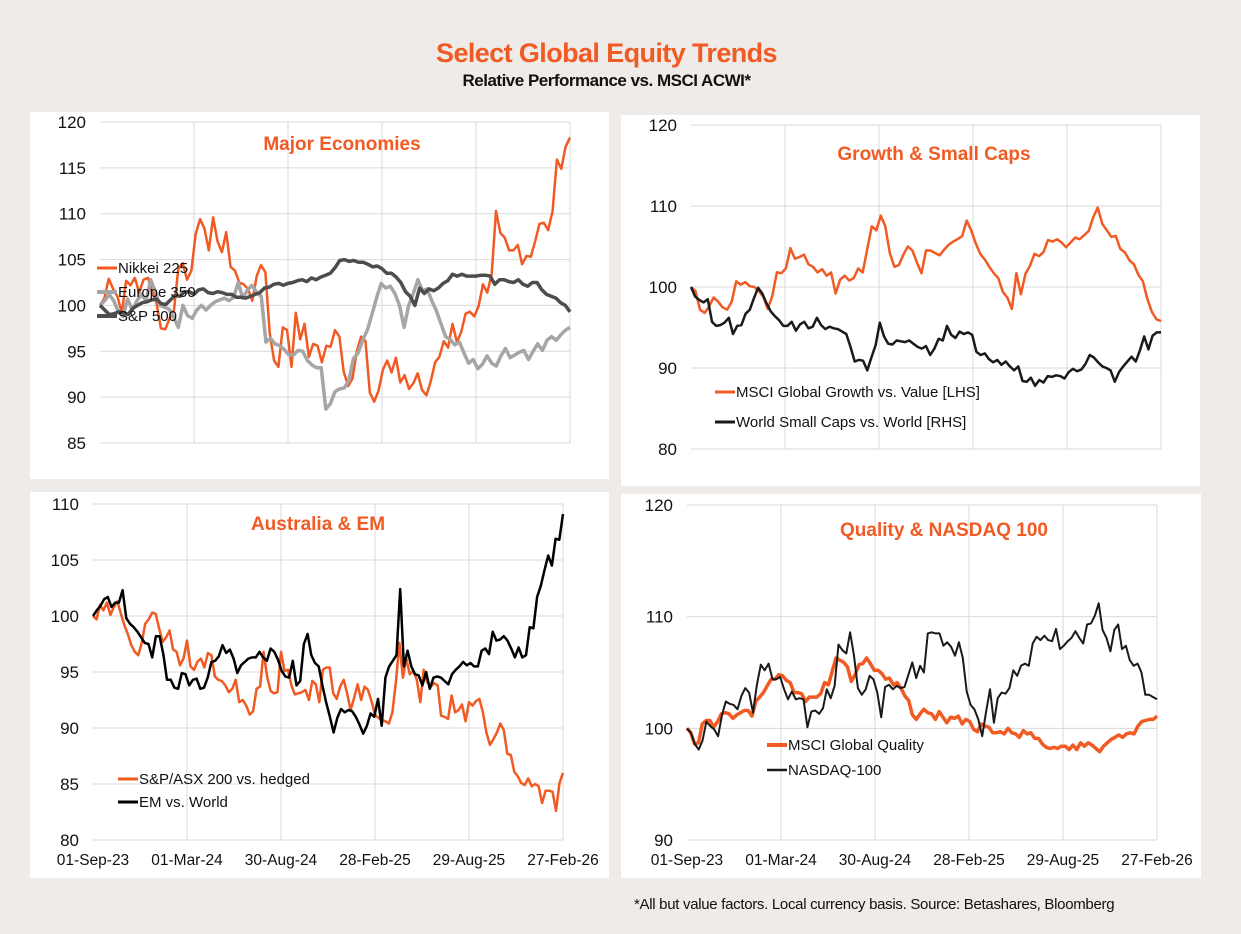 The image size is (1241, 934). What do you see at coordinates (72, 168) in the screenshot?
I see `y-tick-label: 115` at bounding box center [72, 168].